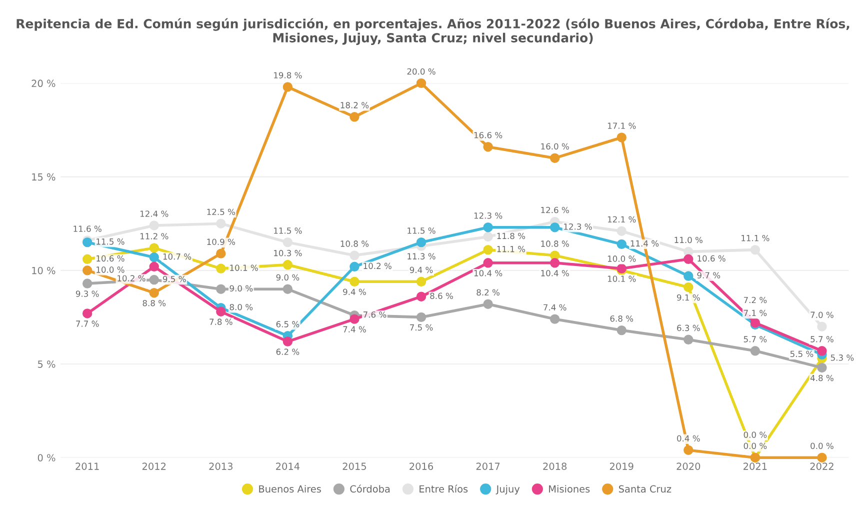 The height and width of the screenshot is (520, 866). I want to click on data-label: 10.6 %, so click(110, 258).